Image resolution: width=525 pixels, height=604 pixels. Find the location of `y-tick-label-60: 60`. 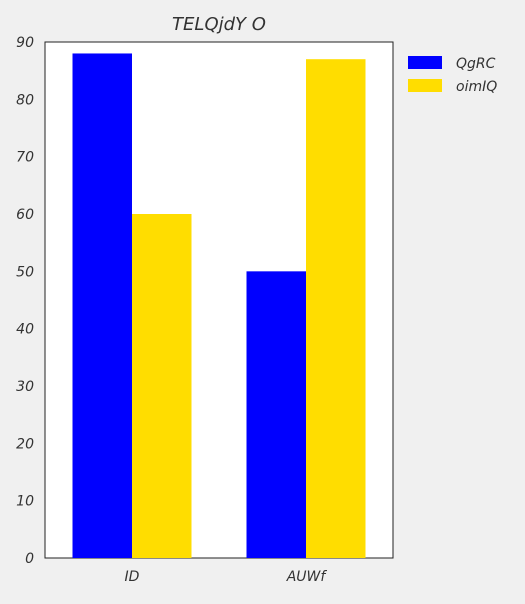

y-tick-label-60: 60 is located at coordinates (25, 215).